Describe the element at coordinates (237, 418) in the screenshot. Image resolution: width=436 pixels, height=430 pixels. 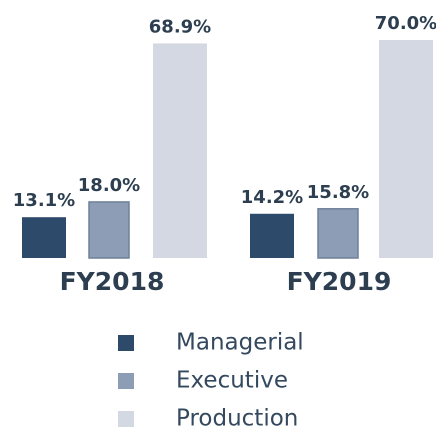
I see `legend-label: Production` at that location.